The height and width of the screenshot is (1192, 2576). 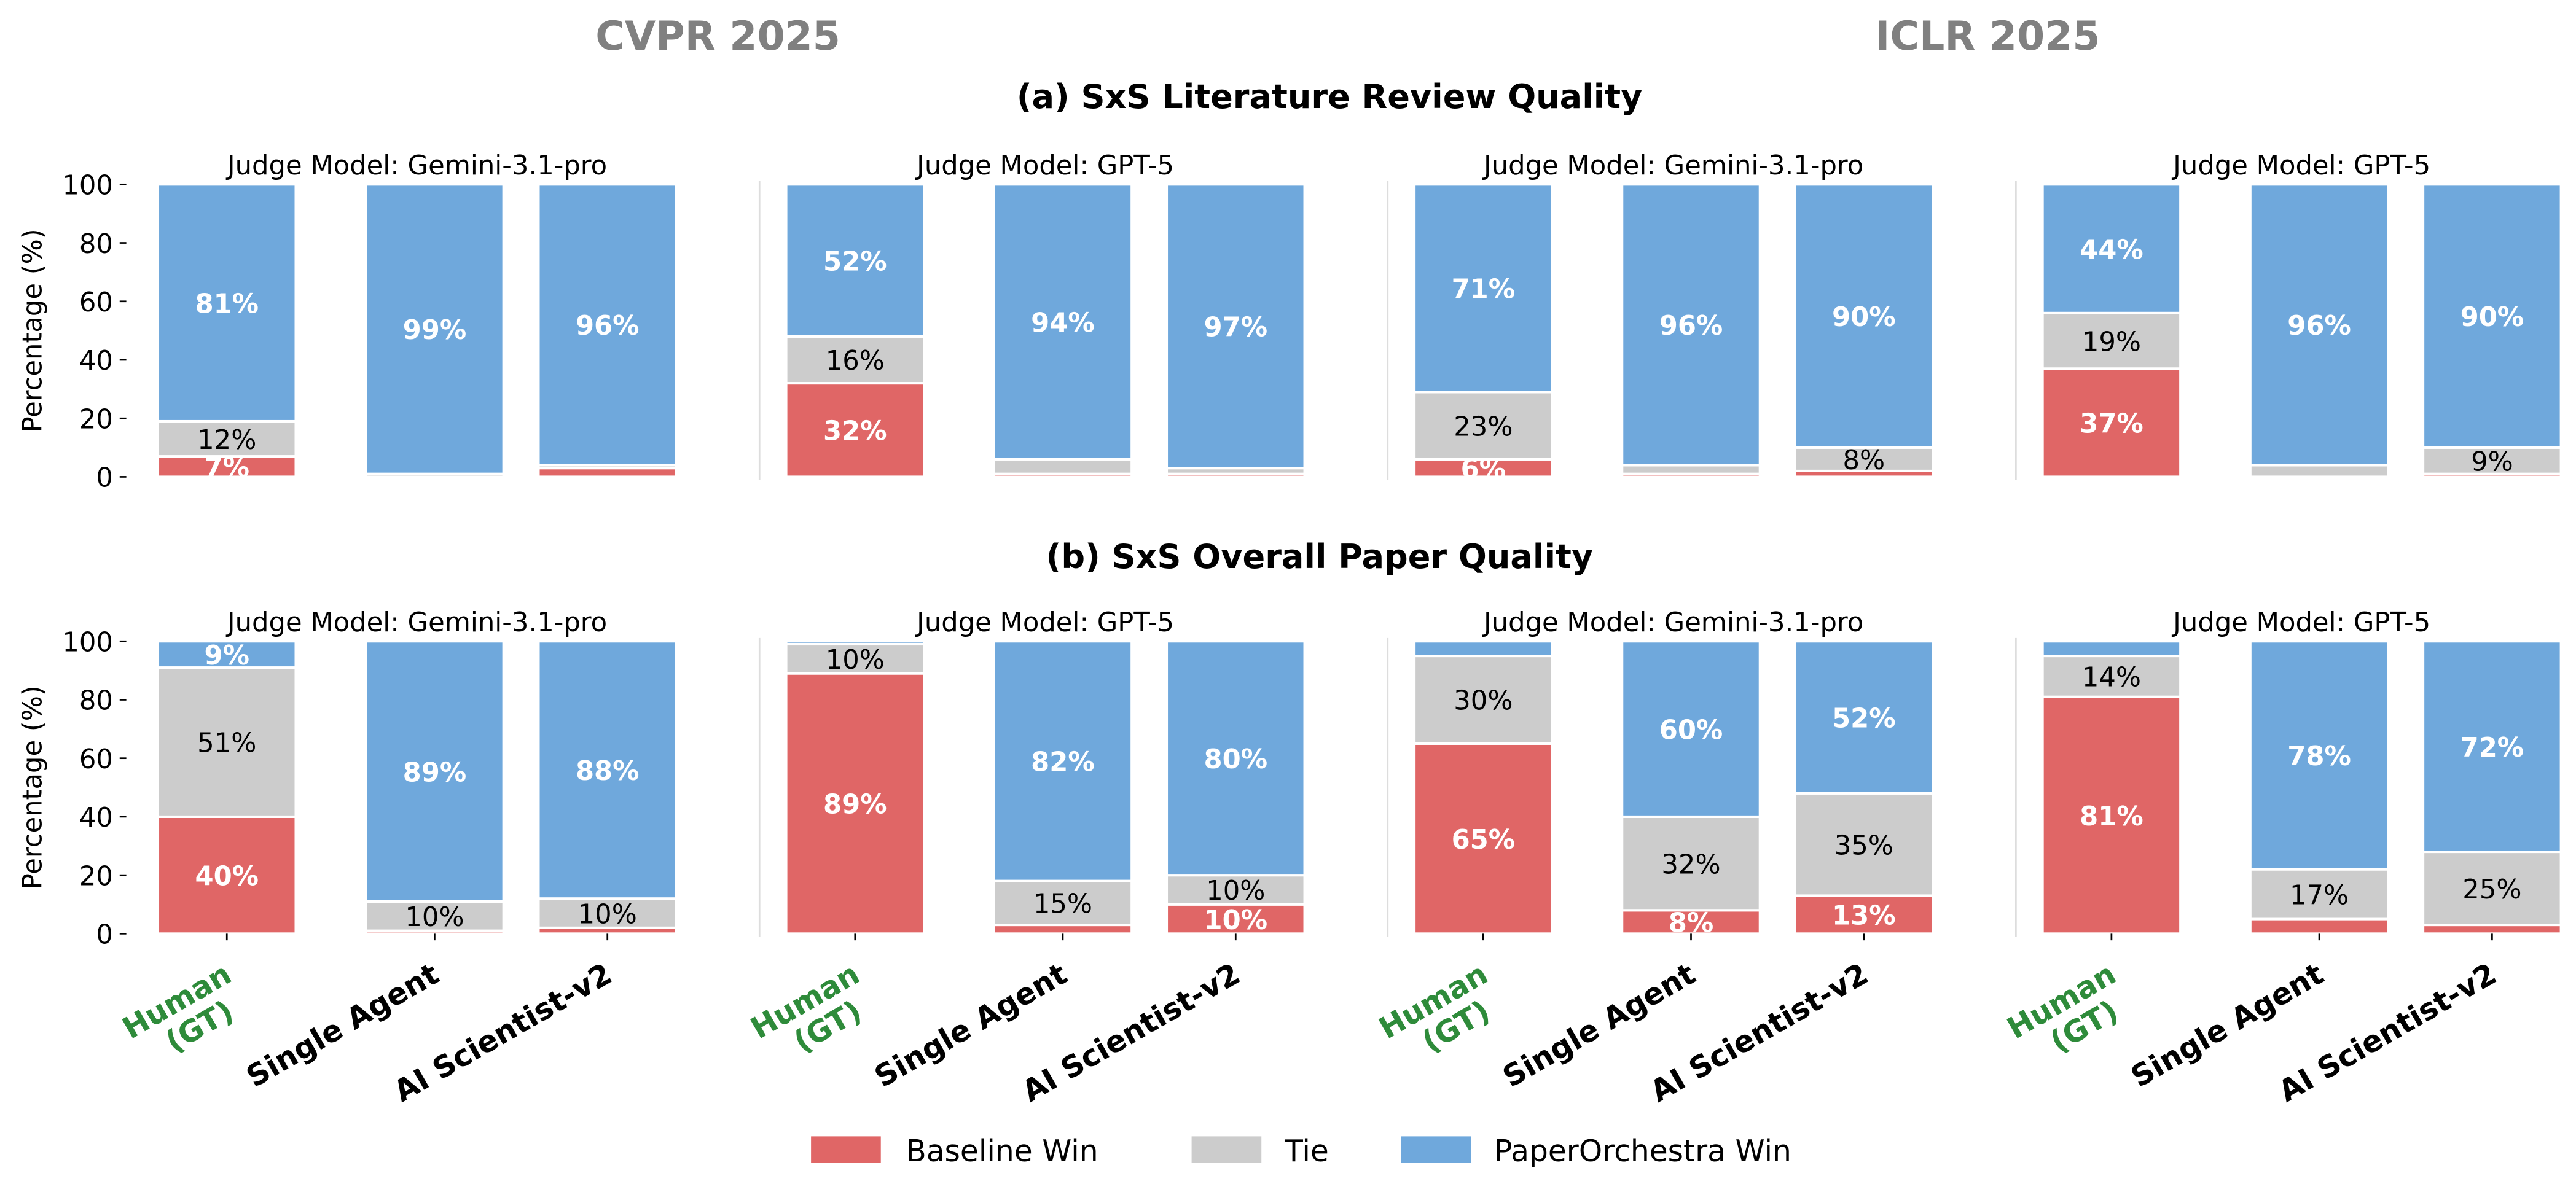 What do you see at coordinates (1306, 1151) in the screenshot?
I see `legend-label-tie: Tie` at bounding box center [1306, 1151].